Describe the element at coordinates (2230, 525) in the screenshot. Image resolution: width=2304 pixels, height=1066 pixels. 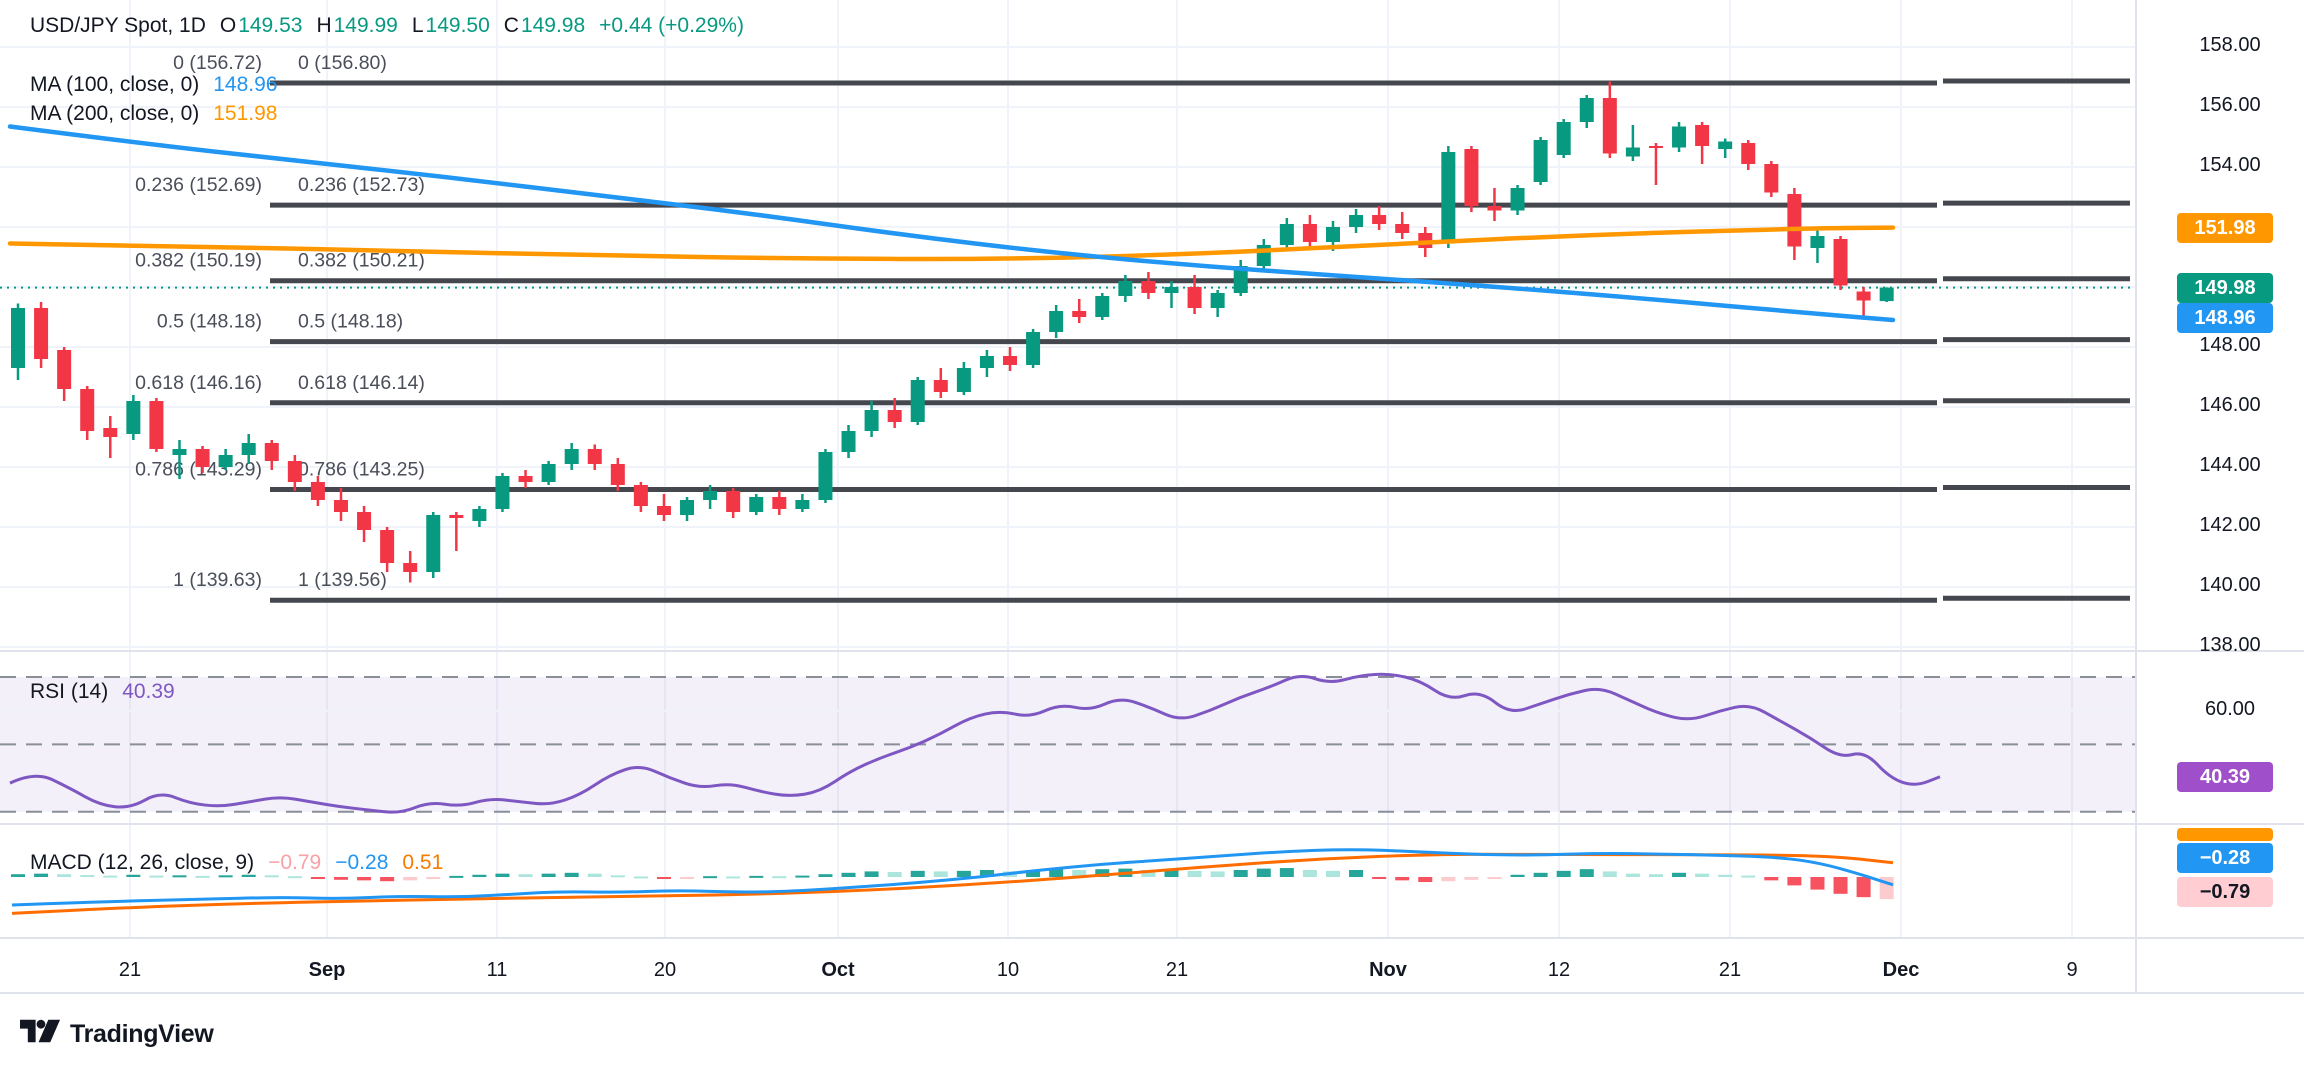
I see `price-axis-label: 142.00` at that location.